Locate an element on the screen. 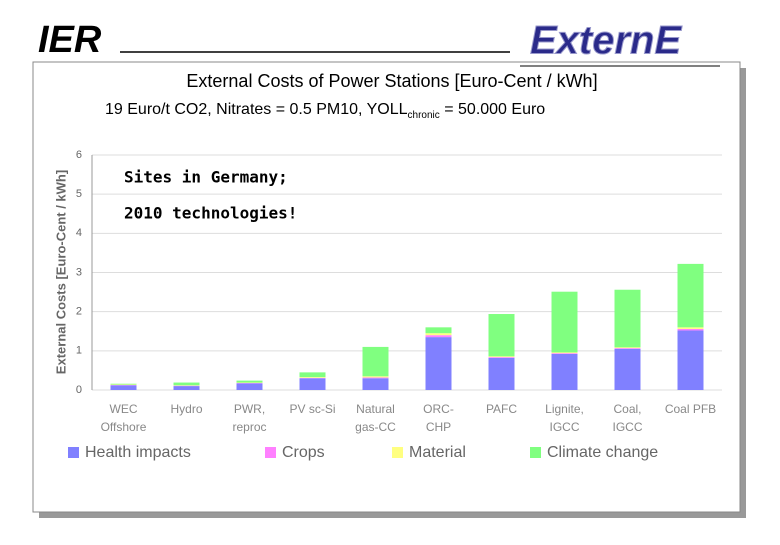 Image resolution: width=780 pixels, height=545 pixels. x-tick-label: CHP is located at coordinates (438, 427).